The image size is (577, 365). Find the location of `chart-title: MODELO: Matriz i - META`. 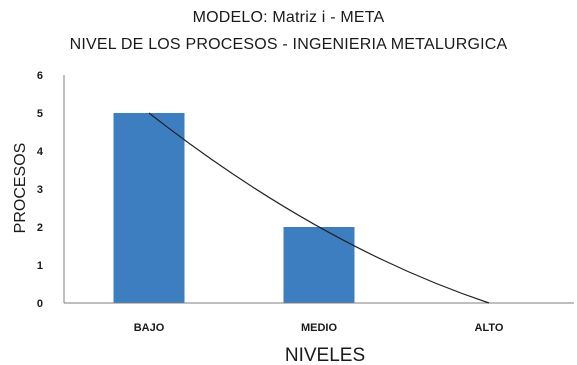

chart-title: MODELO: Matriz i - META is located at coordinates (288, 17).